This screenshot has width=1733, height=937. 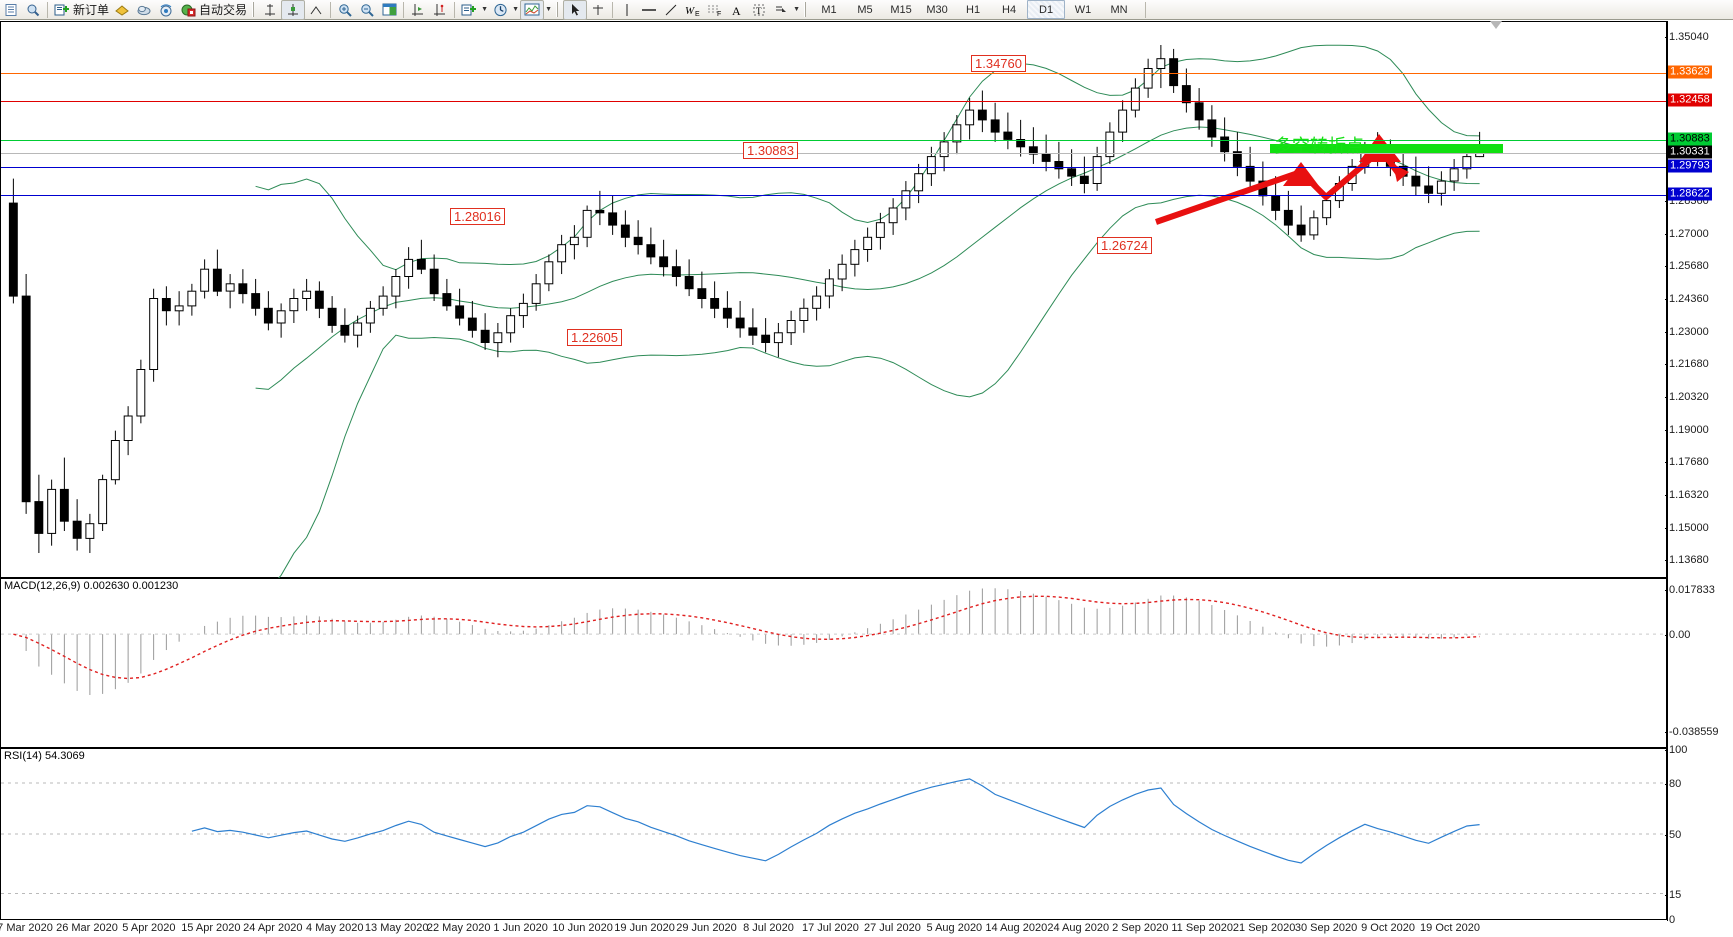 What do you see at coordinates (484, 9) in the screenshot?
I see `indicators-dropdown-icon: ▼` at bounding box center [484, 9].